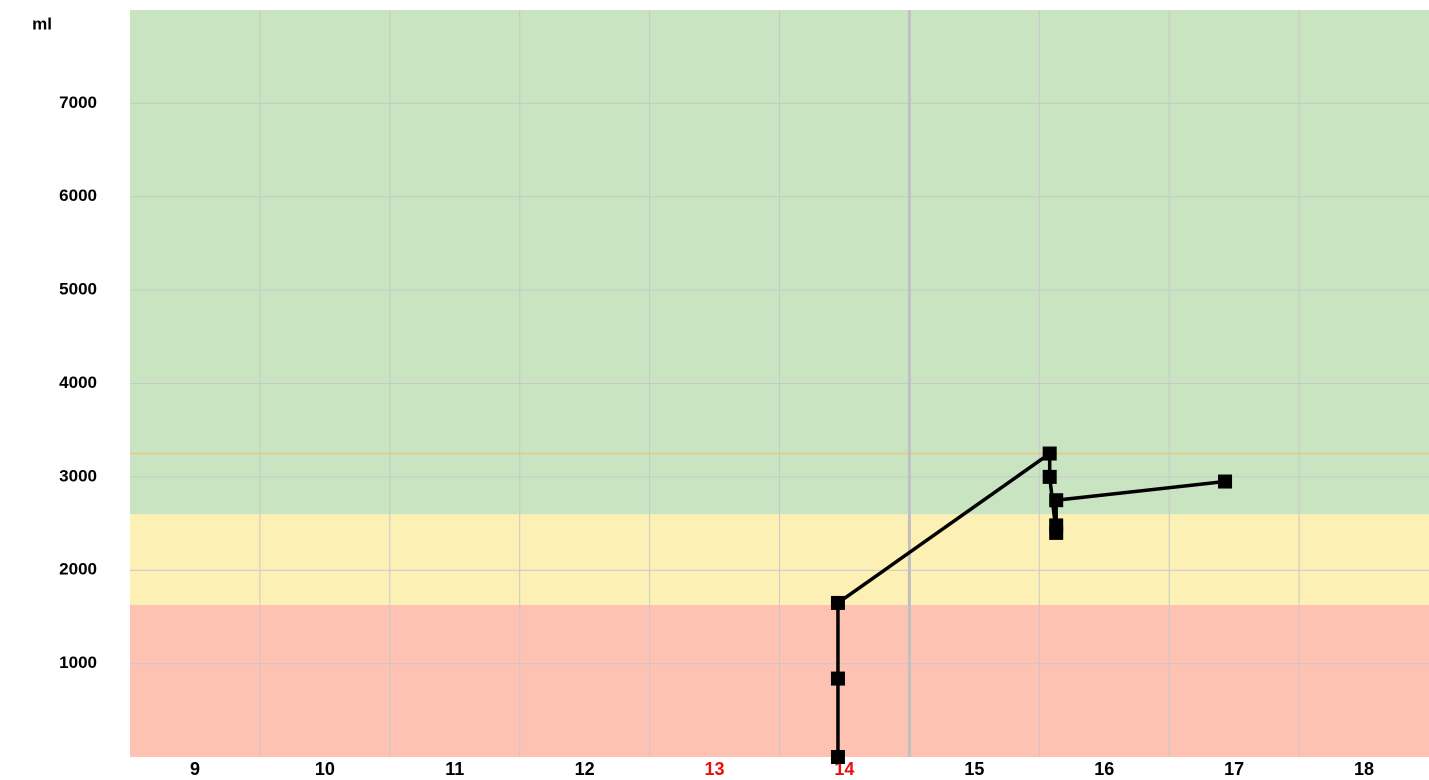 This screenshot has height=780, width=1429. I want to click on y-tick-label: 3000, so click(78, 475).